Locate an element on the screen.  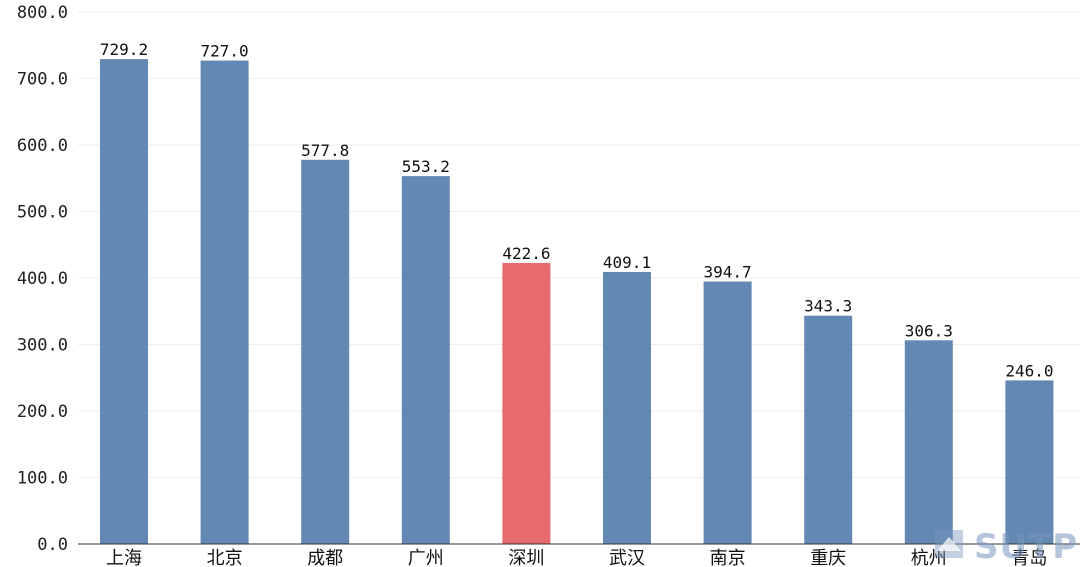
data-label: 727.0 is located at coordinates (225, 51).